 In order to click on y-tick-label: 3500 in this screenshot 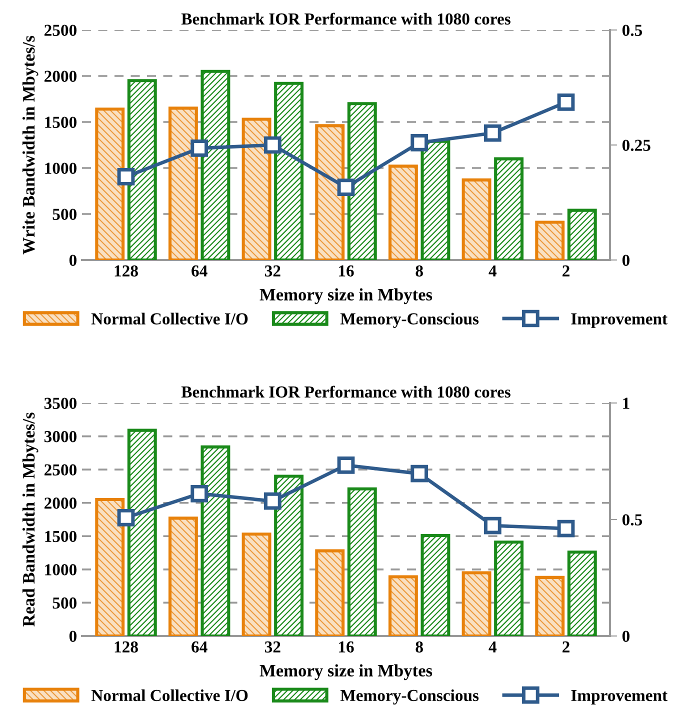, I will do `click(60, 403)`.